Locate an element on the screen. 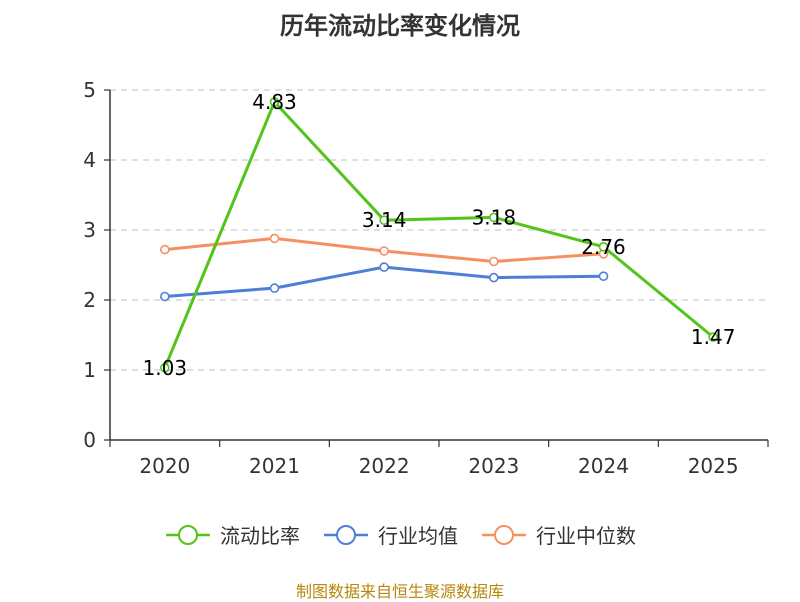  legend-label: 流动比率 is located at coordinates (260, 536).